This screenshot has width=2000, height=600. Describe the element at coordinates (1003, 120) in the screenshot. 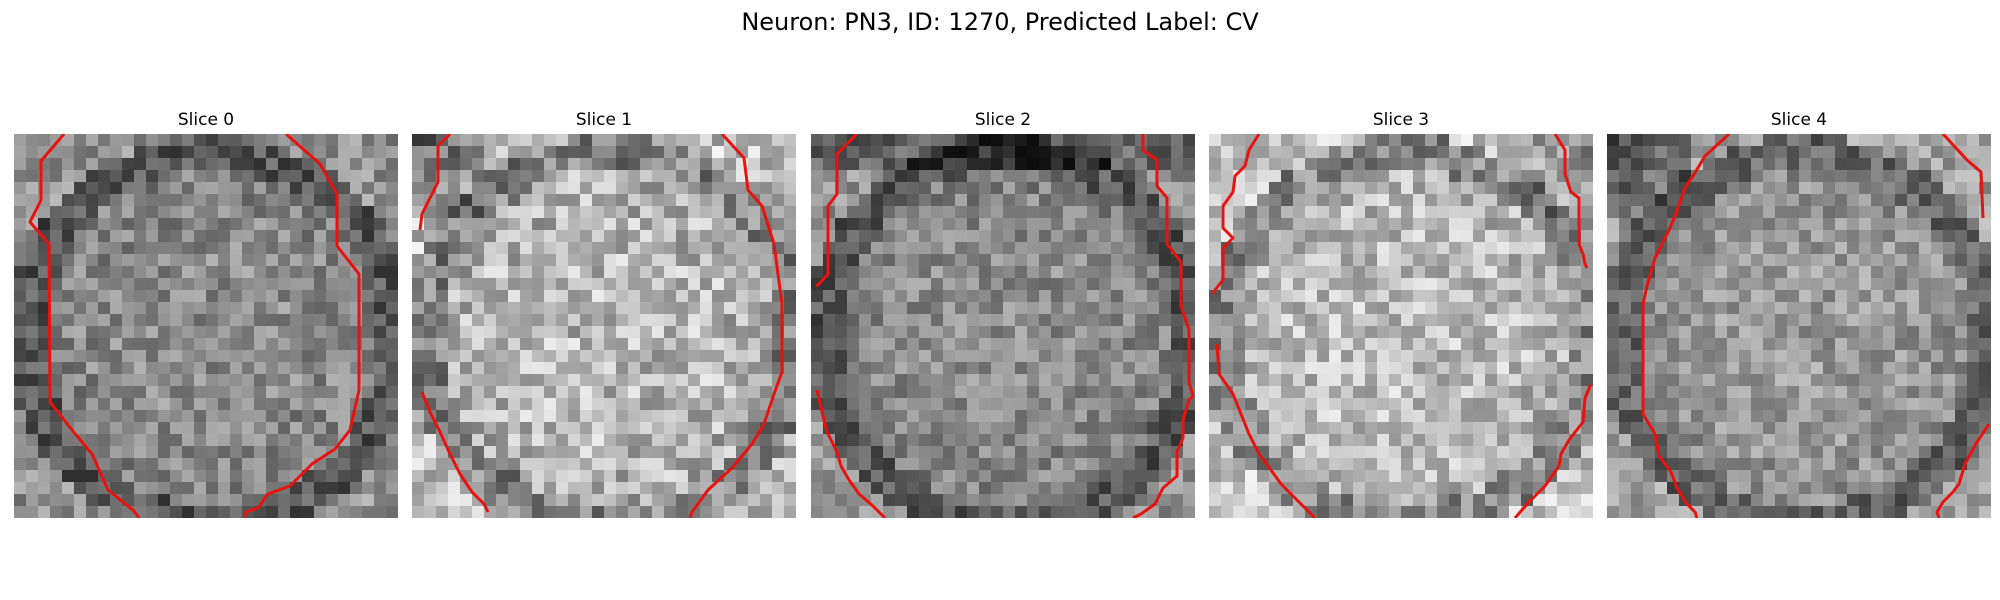

I see `slice-title: Slice 2` at that location.